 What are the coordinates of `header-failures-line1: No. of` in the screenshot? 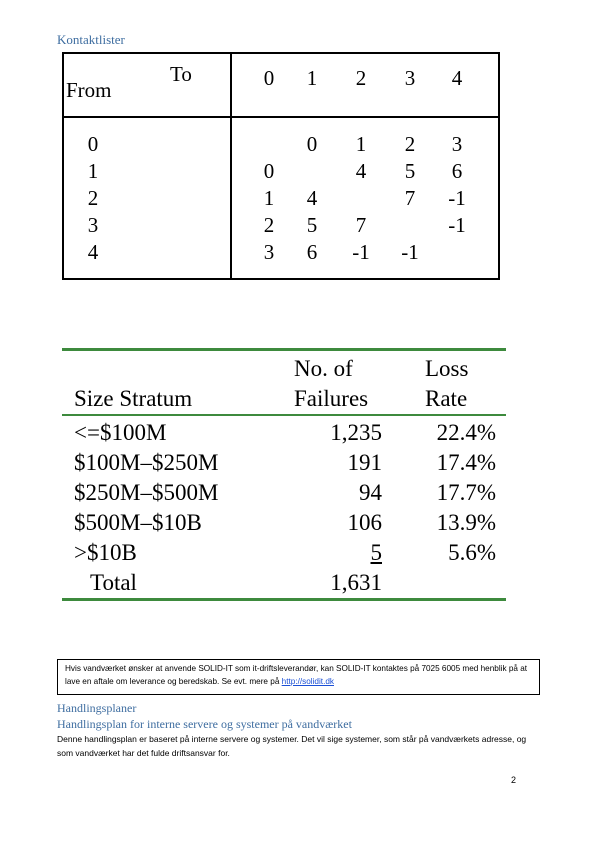 It's located at (323, 368).